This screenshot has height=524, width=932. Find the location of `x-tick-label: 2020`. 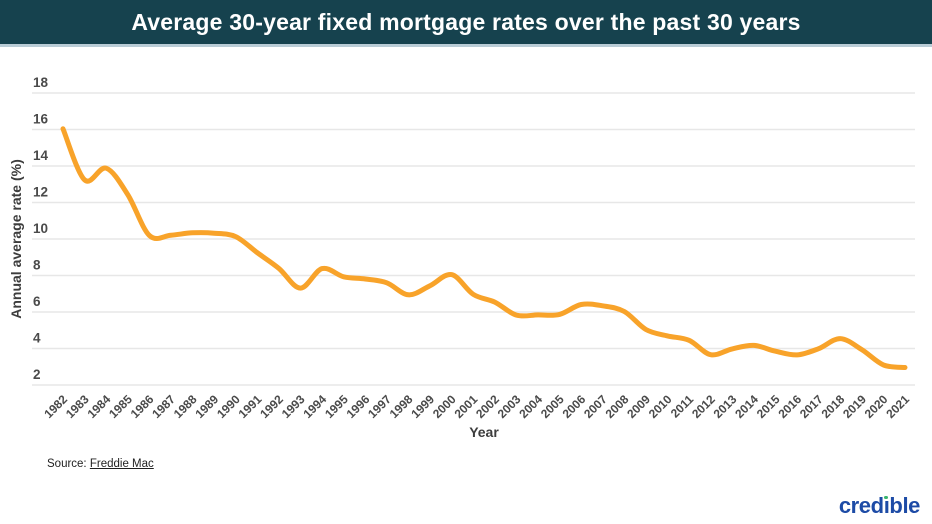

x-tick-label: 2020 is located at coordinates (876, 406).